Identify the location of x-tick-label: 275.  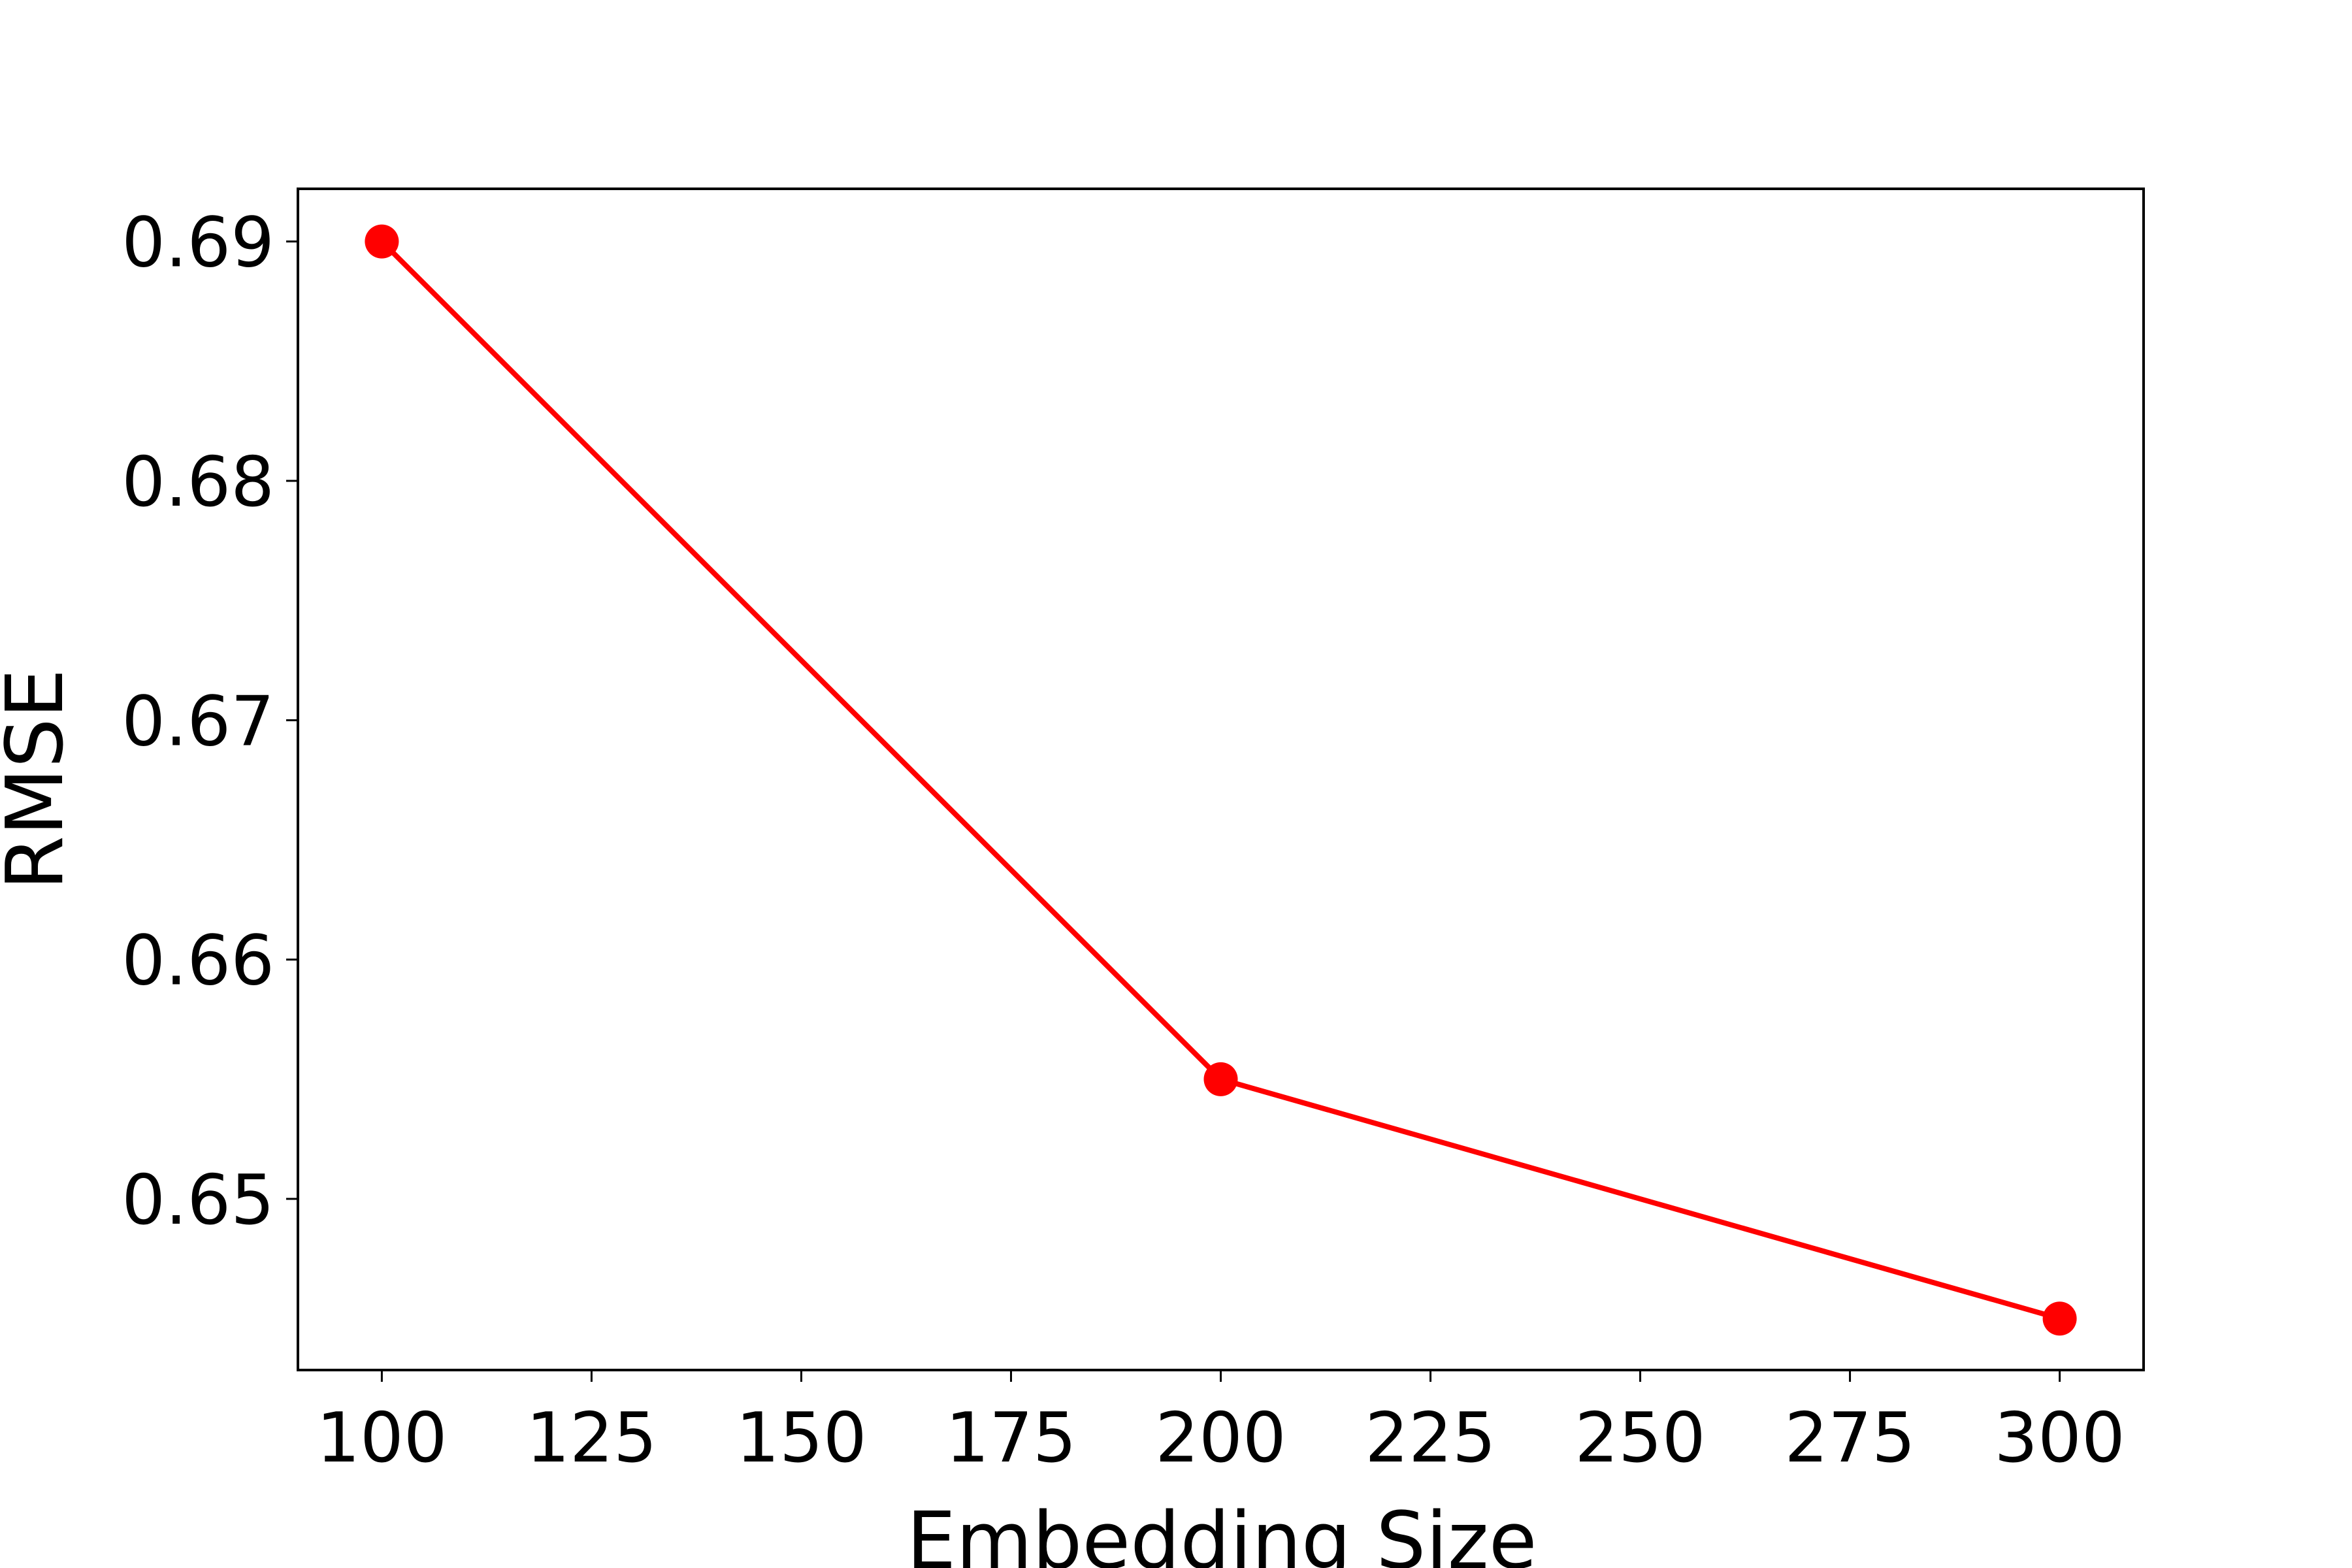
(1849, 1438).